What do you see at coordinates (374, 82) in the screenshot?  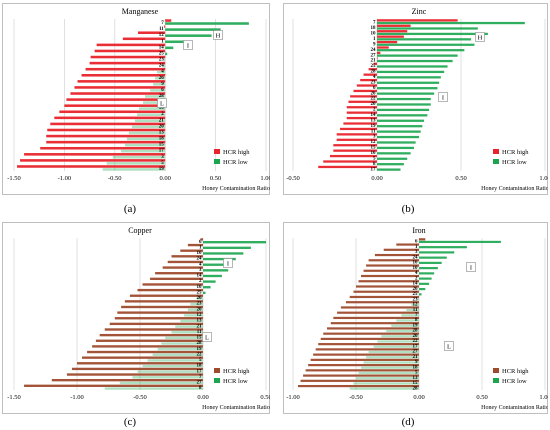 I see `category-label: 23` at bounding box center [374, 82].